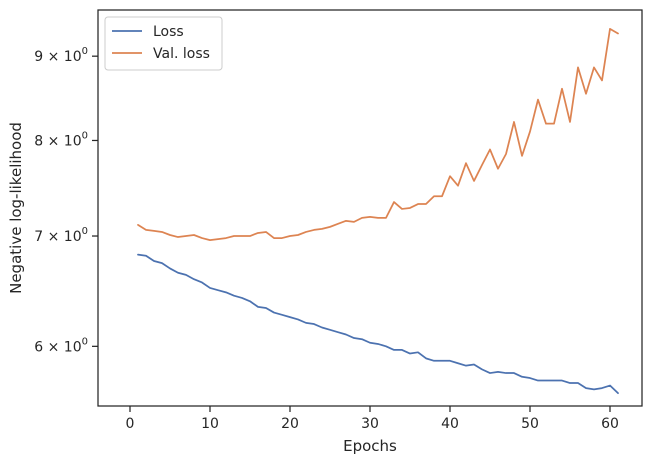 The image size is (652, 464). I want to click on x-axis: 0 10 20 30 40 50 60, so click(372, 419).